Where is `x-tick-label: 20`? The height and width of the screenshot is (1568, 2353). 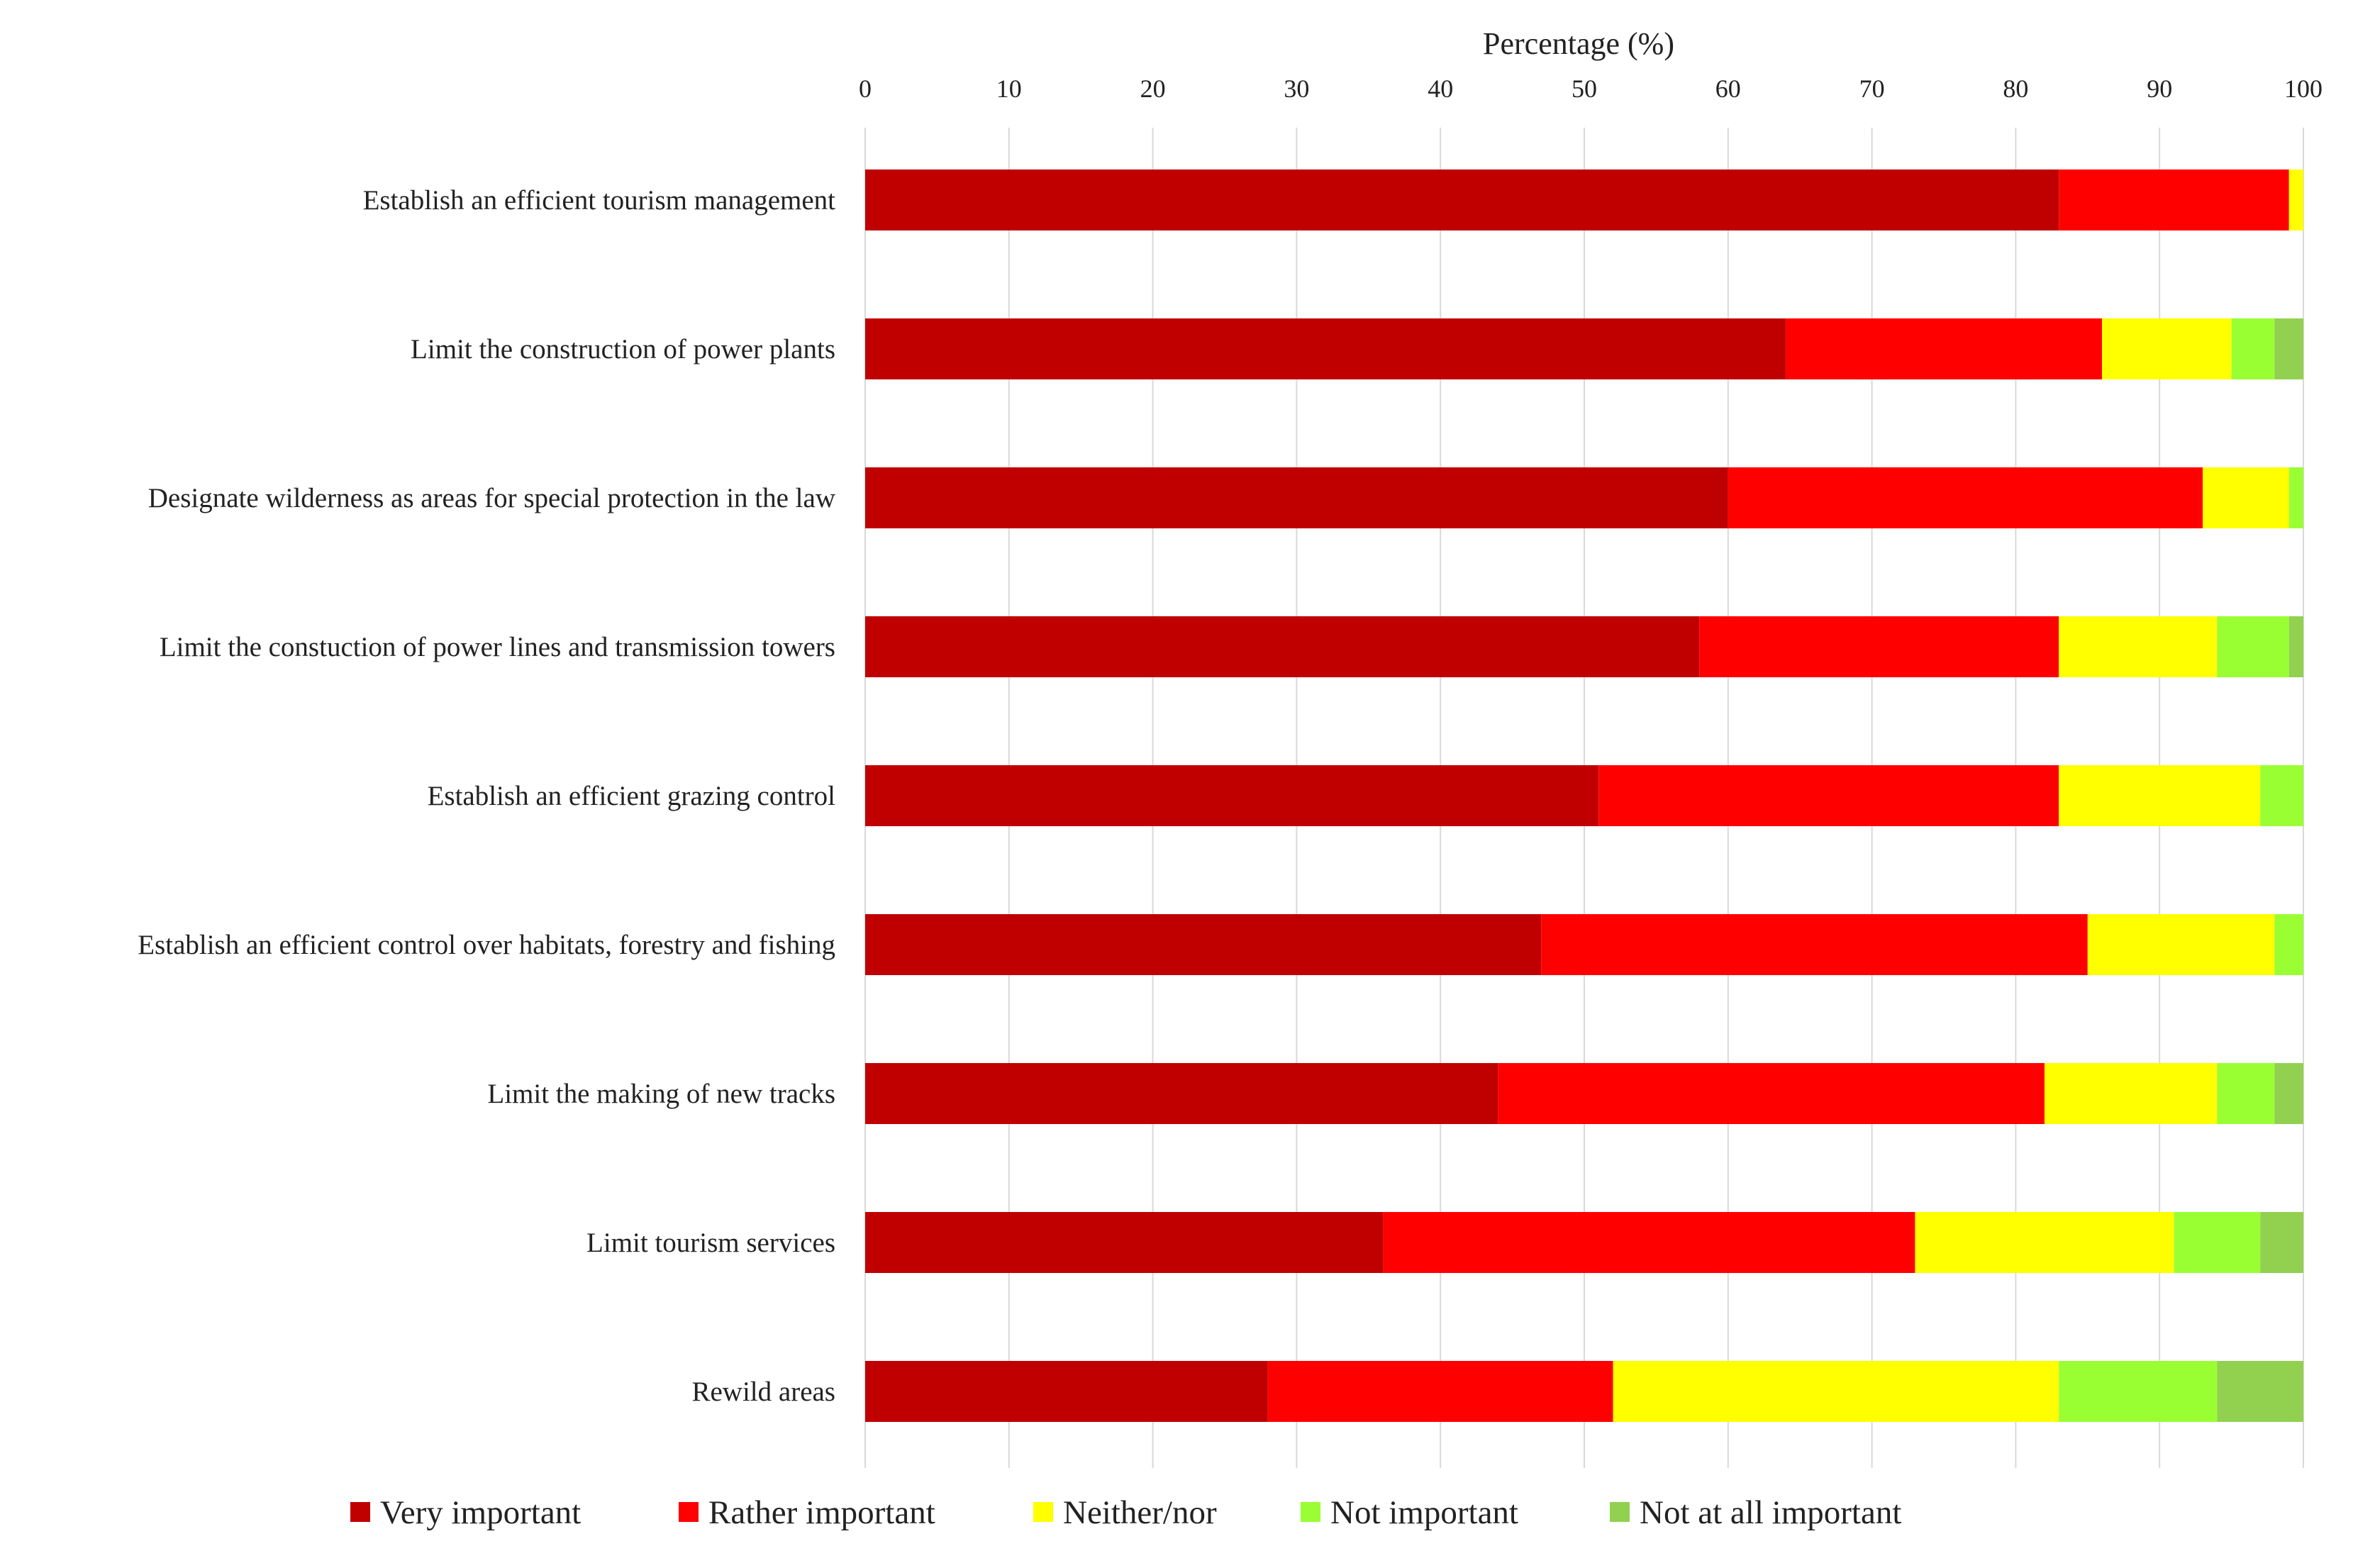 x-tick-label: 20 is located at coordinates (1153, 88).